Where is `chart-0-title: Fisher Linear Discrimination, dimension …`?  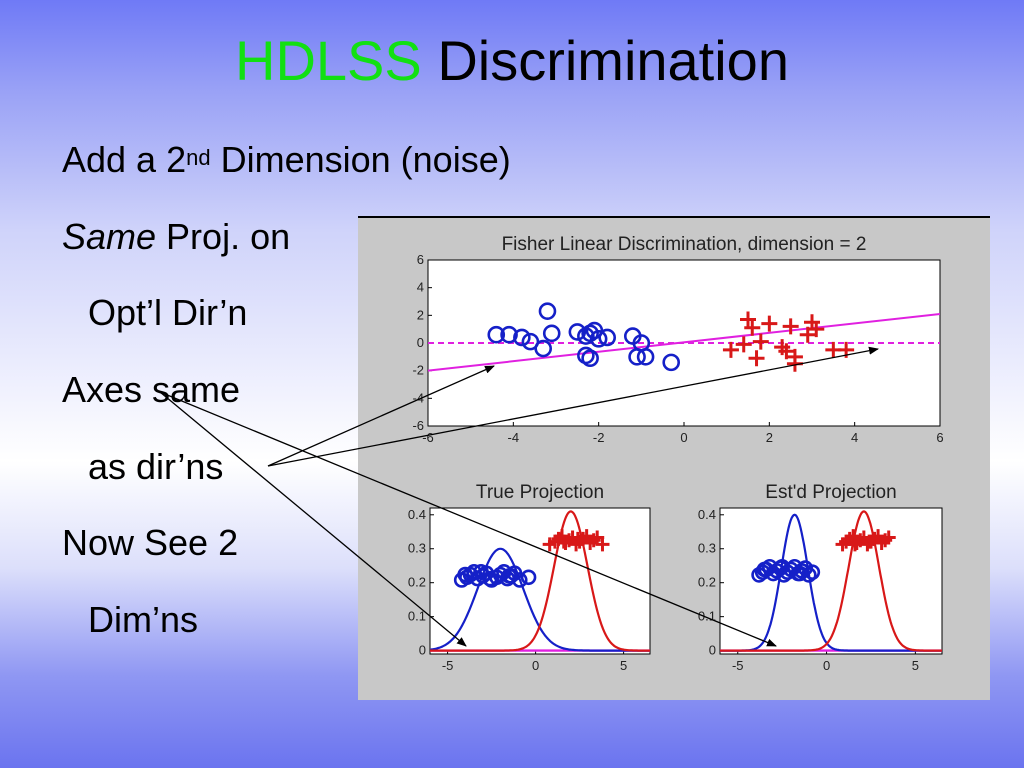
chart-0-title: Fisher Linear Discrimination, dimension … is located at coordinates (684, 244).